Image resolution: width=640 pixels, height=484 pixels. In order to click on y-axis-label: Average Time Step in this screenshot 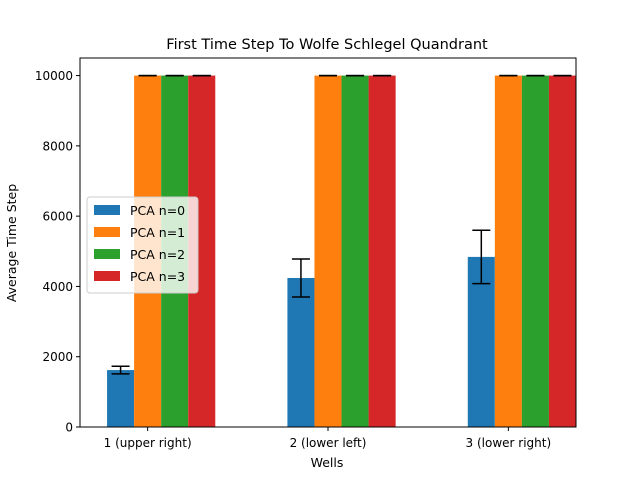, I will do `click(11, 243)`.